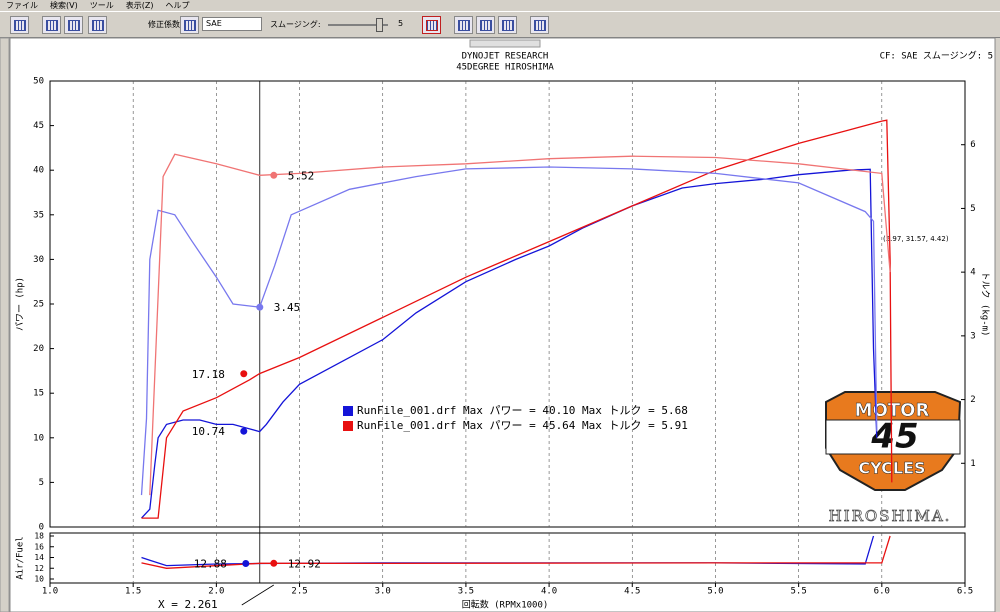  What do you see at coordinates (295, 24) in the screenshot?
I see `smoothing-label: スムージング:` at bounding box center [295, 24].